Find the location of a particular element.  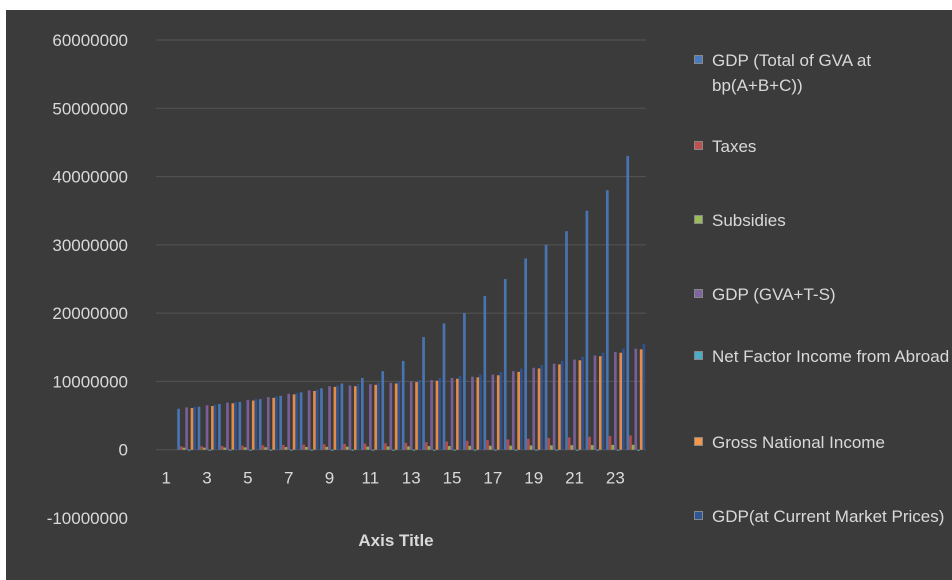

y-tick-label: -10000000 is located at coordinates (87, 518).